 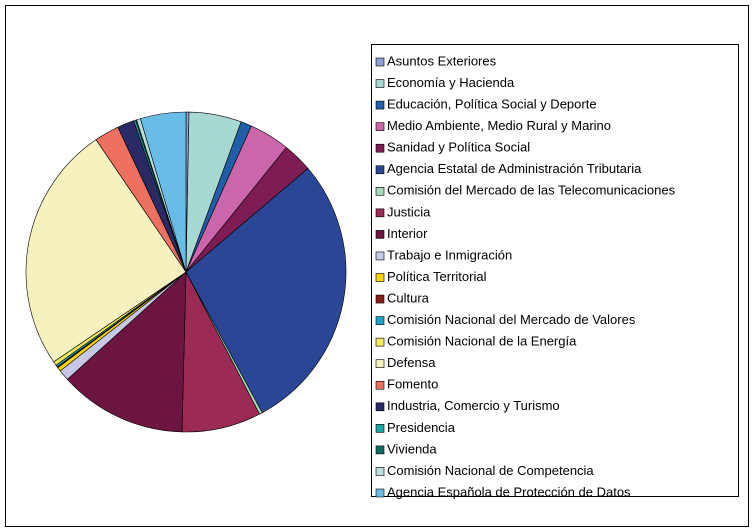 What do you see at coordinates (499, 125) in the screenshot?
I see `legend-label: Medio Ambiente, Medio Rural y Marino` at bounding box center [499, 125].